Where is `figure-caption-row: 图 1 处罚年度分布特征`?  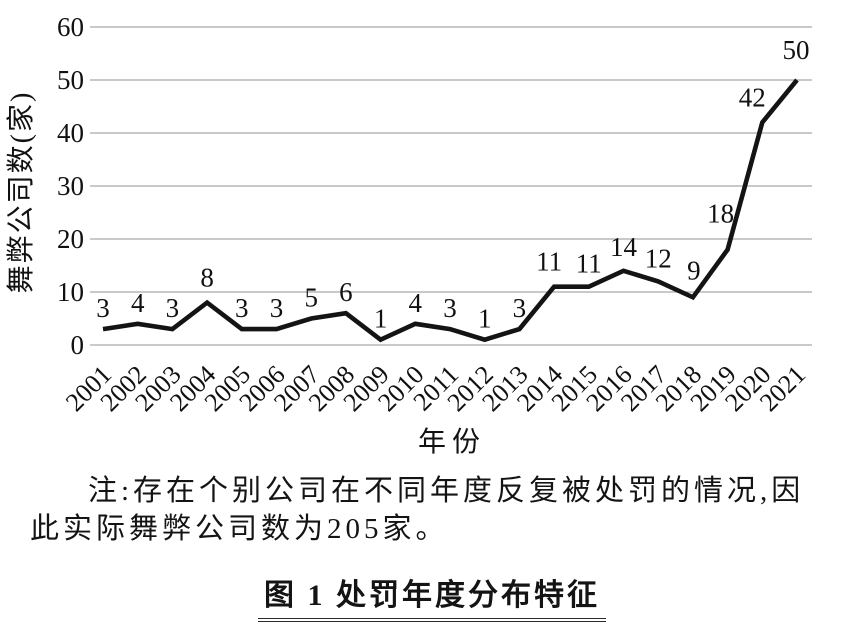 figure-caption-row: 图 1 处罚年度分布特征 is located at coordinates (432, 596).